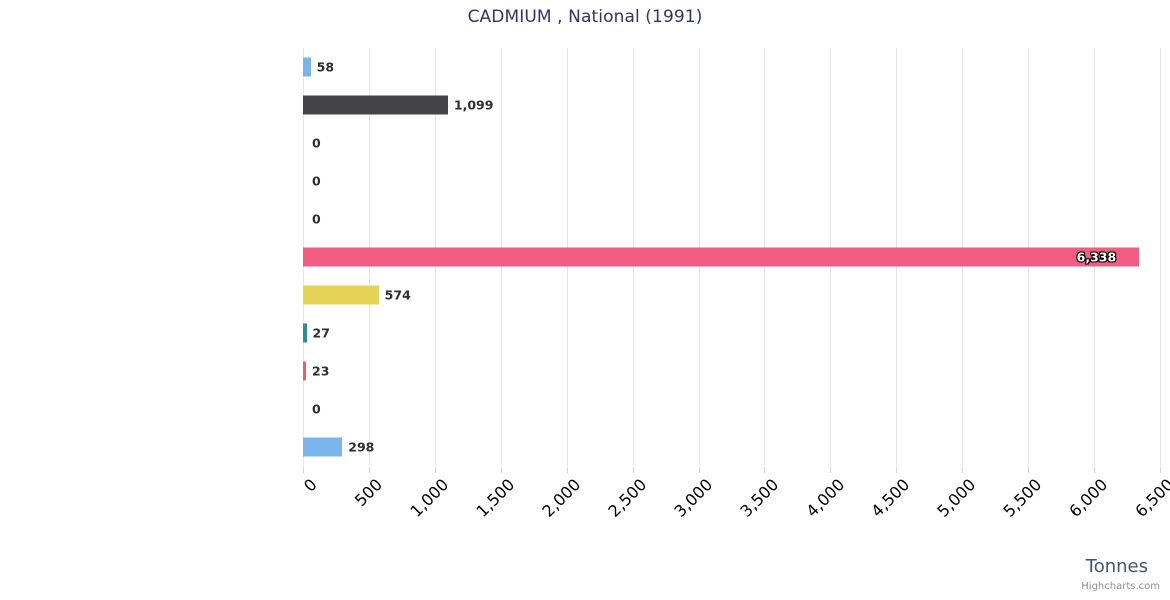 This screenshot has height=600, width=1170. I want to click on value-axis-tick-label: 500, so click(369, 493).